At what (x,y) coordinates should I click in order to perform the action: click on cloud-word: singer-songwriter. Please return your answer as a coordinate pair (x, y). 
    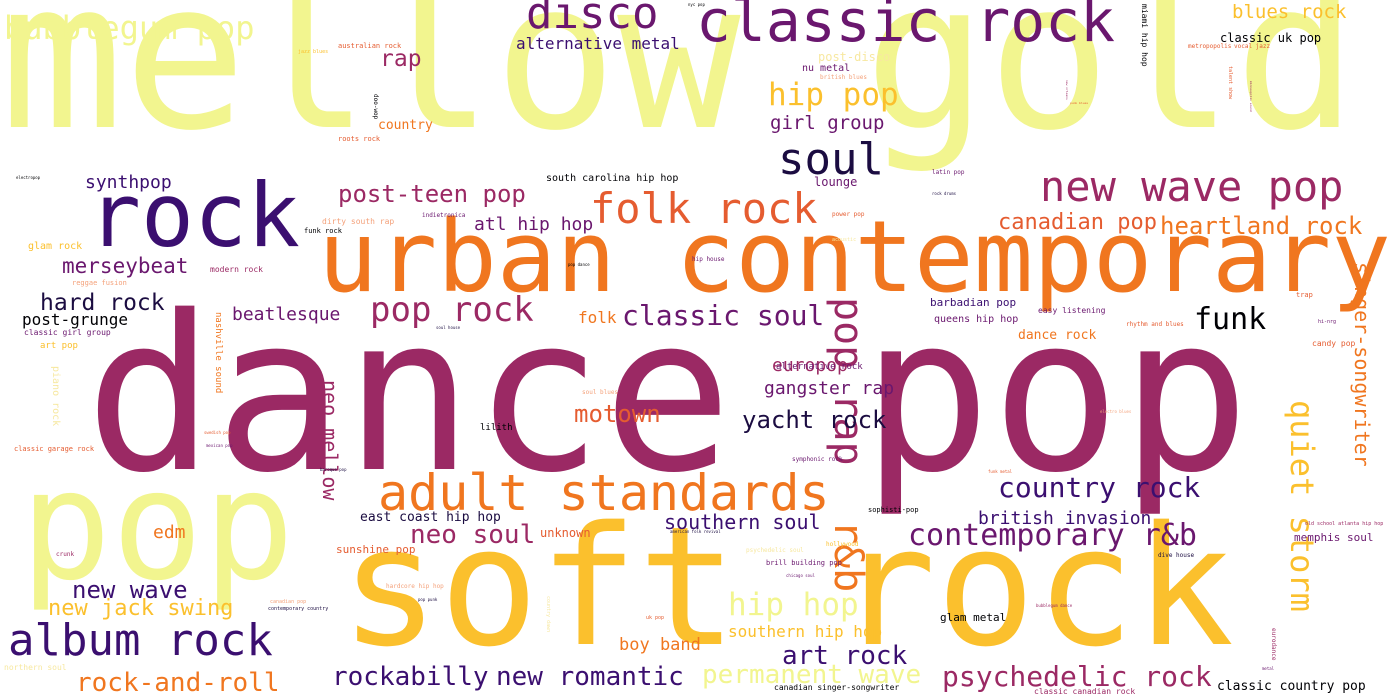
    Looking at the image, I should click on (1362, 364).